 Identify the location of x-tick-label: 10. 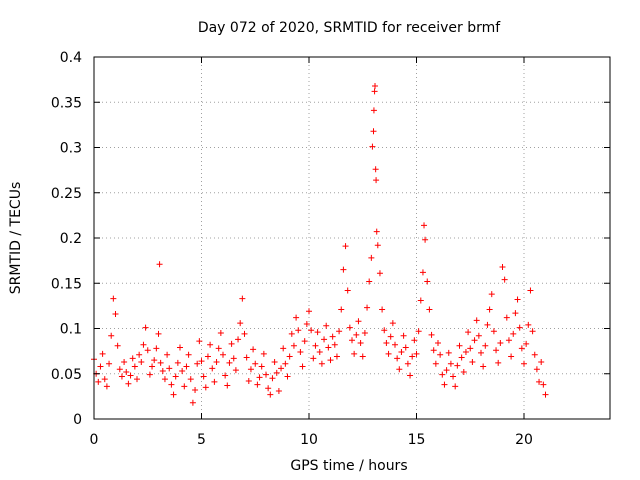
(309, 440).